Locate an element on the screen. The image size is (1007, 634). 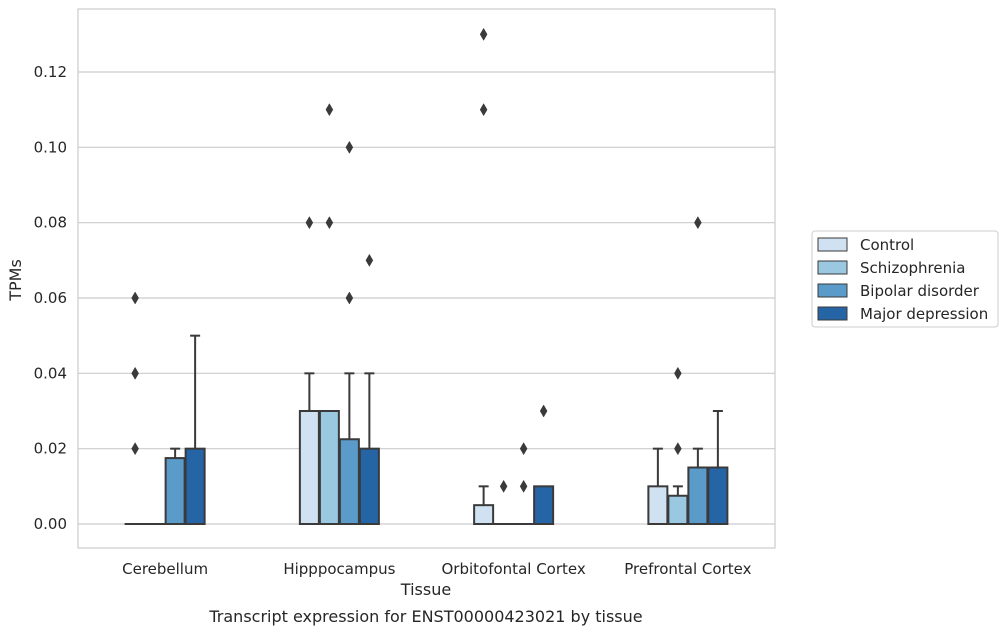
legend-label: Control is located at coordinates (887, 245).